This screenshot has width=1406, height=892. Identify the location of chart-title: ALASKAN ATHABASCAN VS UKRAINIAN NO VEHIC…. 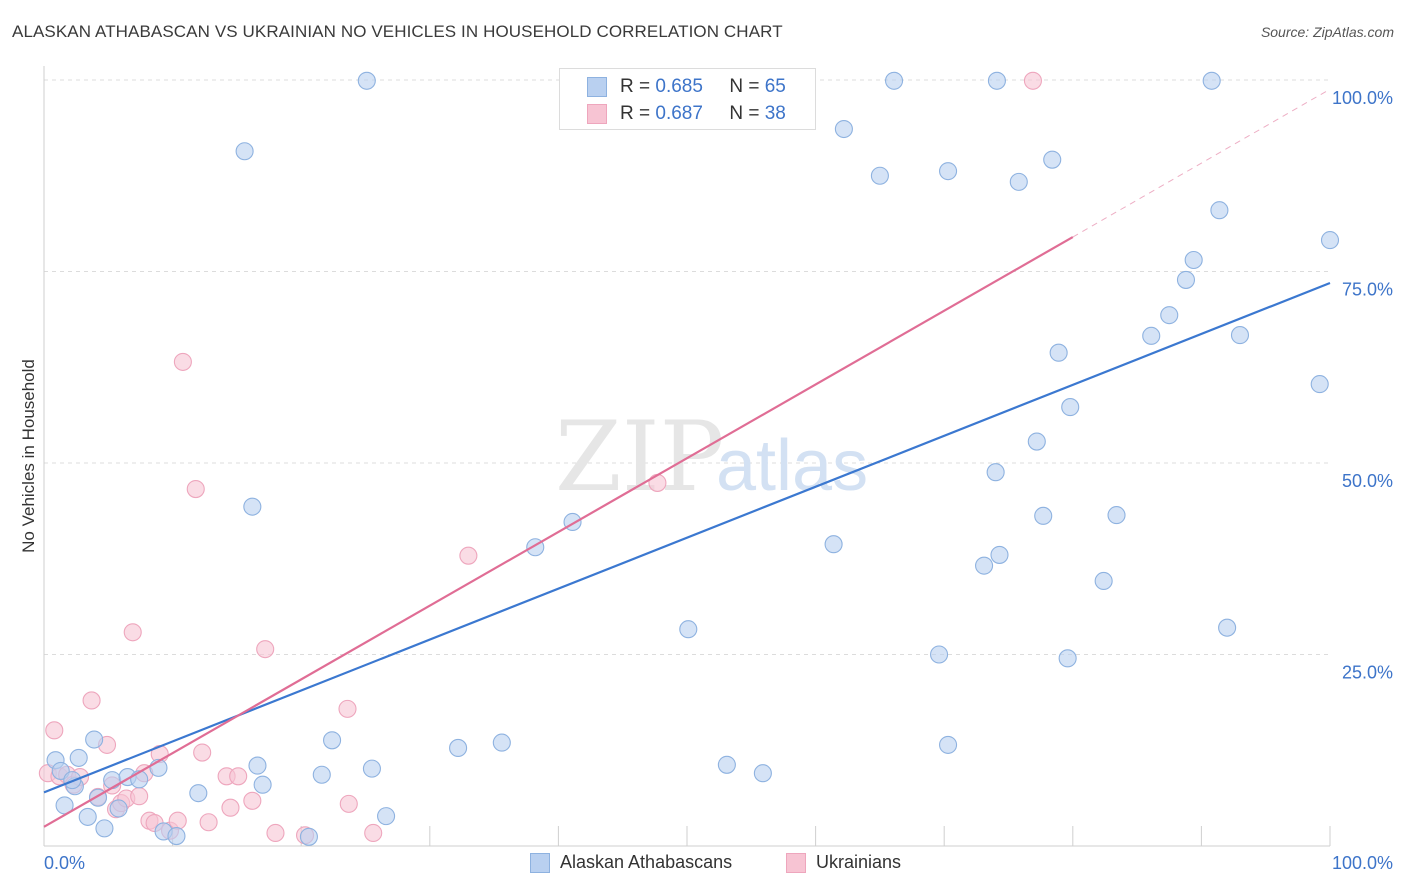
(397, 31).